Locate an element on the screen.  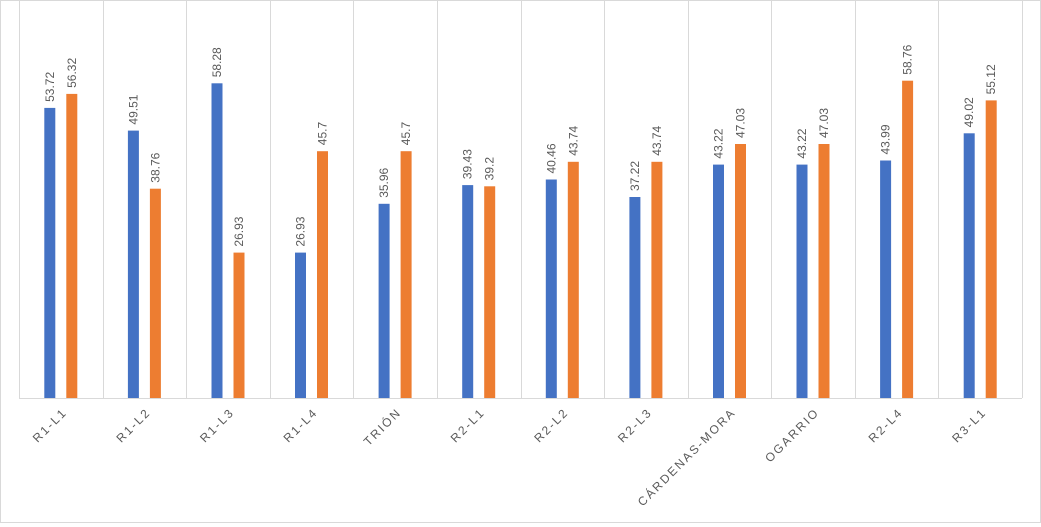
x-tick-label: R2-L4 is located at coordinates (886, 425).